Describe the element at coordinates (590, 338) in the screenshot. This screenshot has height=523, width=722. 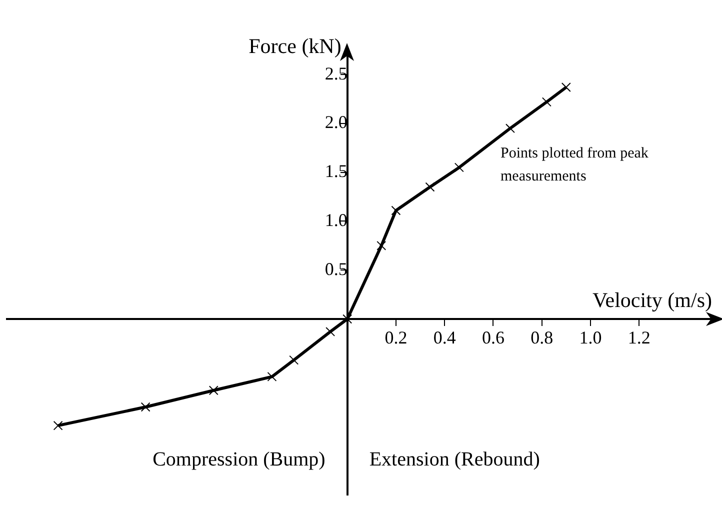
I see `x-tick-label: 1.0` at that location.